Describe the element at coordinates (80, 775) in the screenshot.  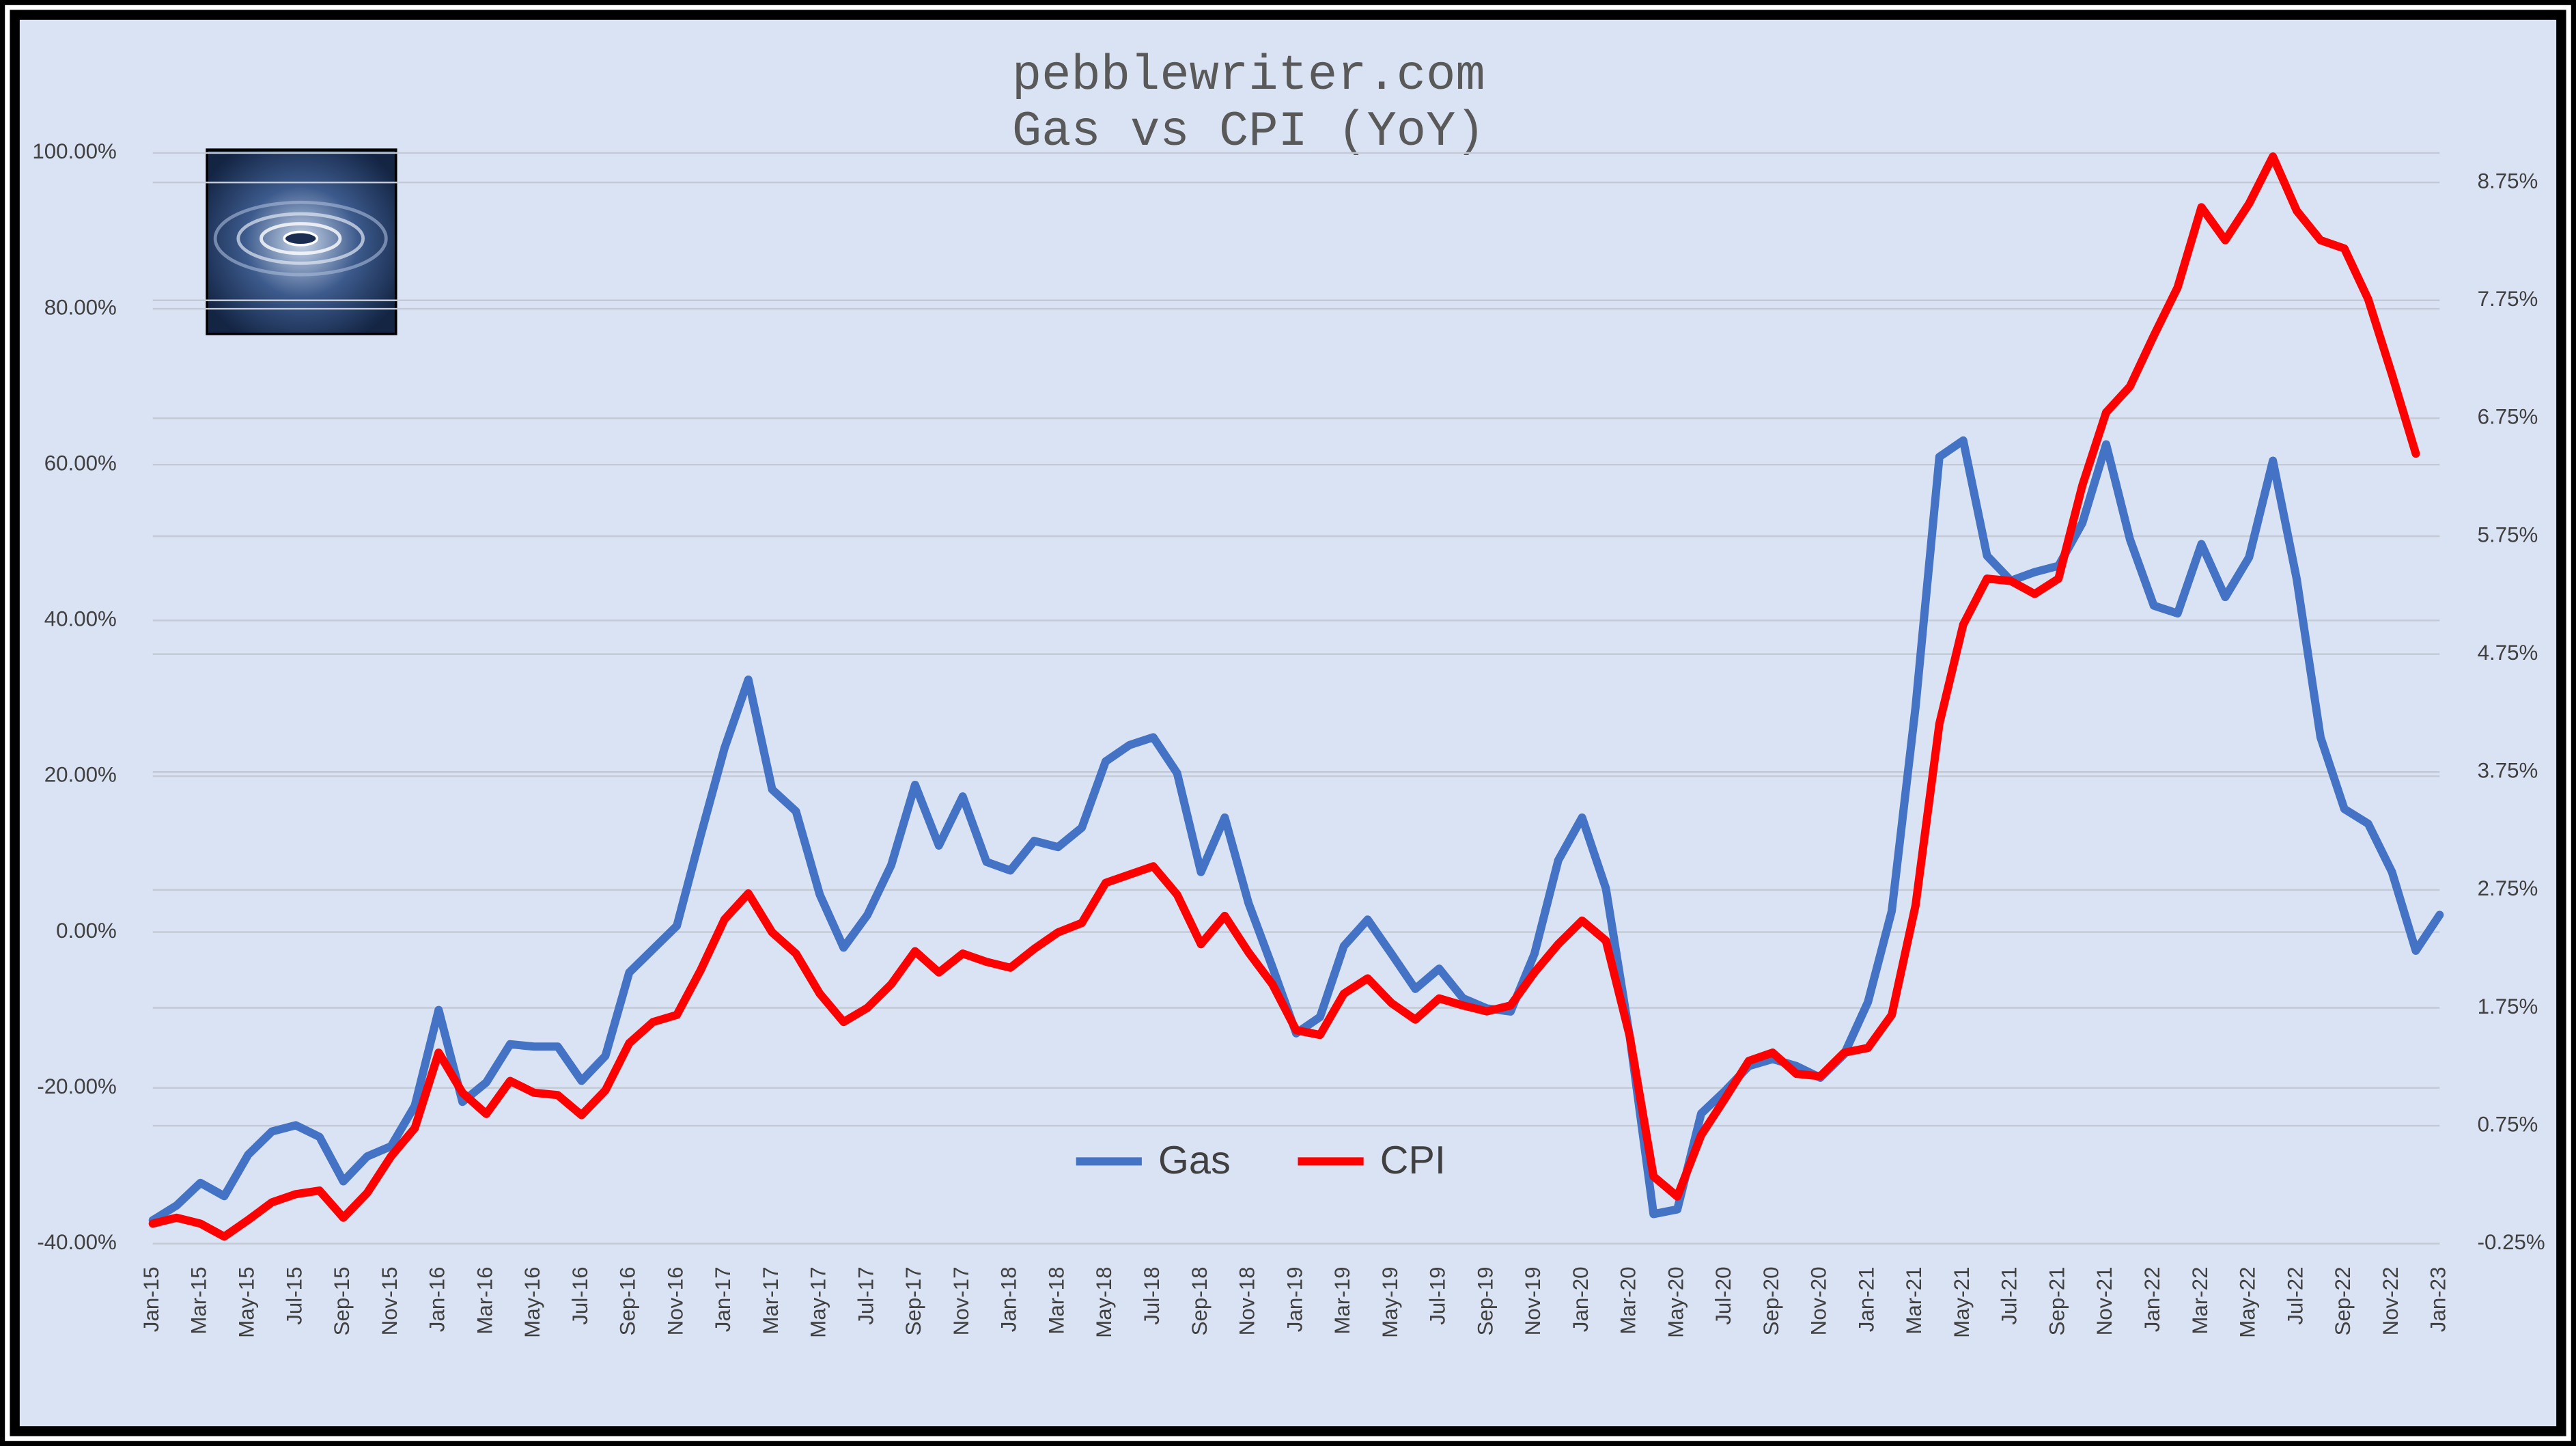
I see `y-tick-label: 20.00%` at that location.